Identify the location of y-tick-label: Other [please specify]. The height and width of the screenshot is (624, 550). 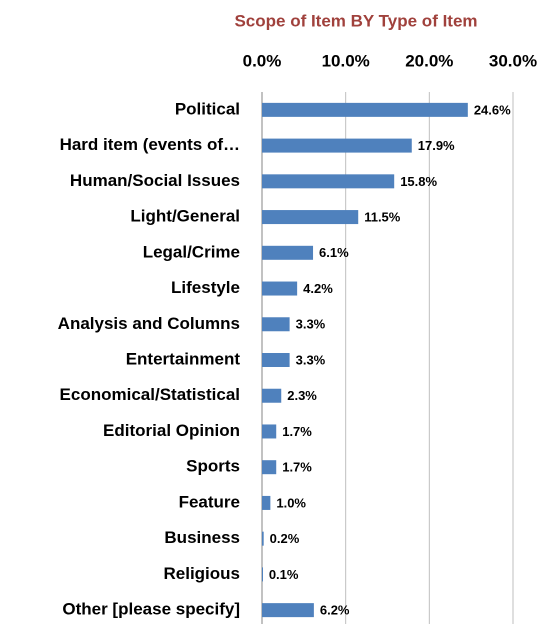
(151, 609).